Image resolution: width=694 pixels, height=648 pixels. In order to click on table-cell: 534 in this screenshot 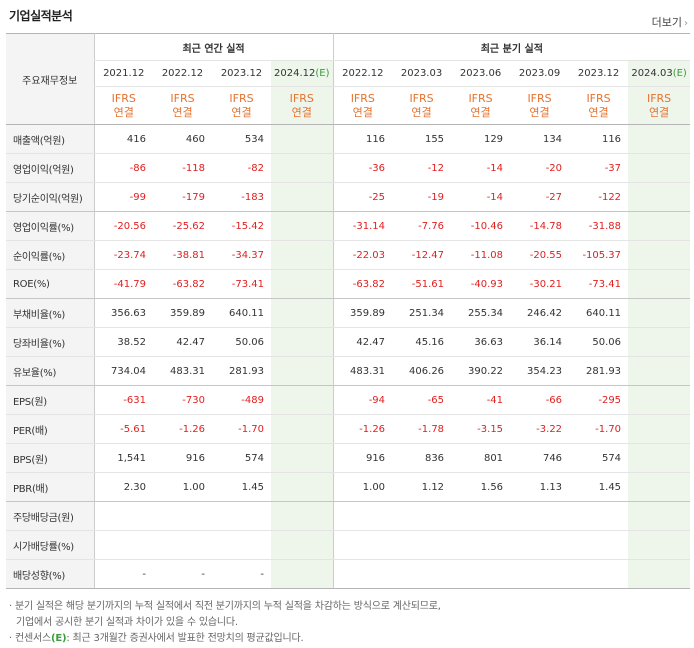, I will do `click(241, 139)`.